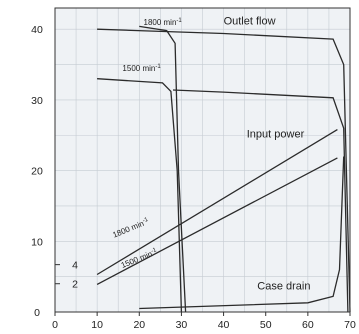  I want to click on x-axis-ticks: 0 10 20 30 40 50 60 70, so click(204, 321).